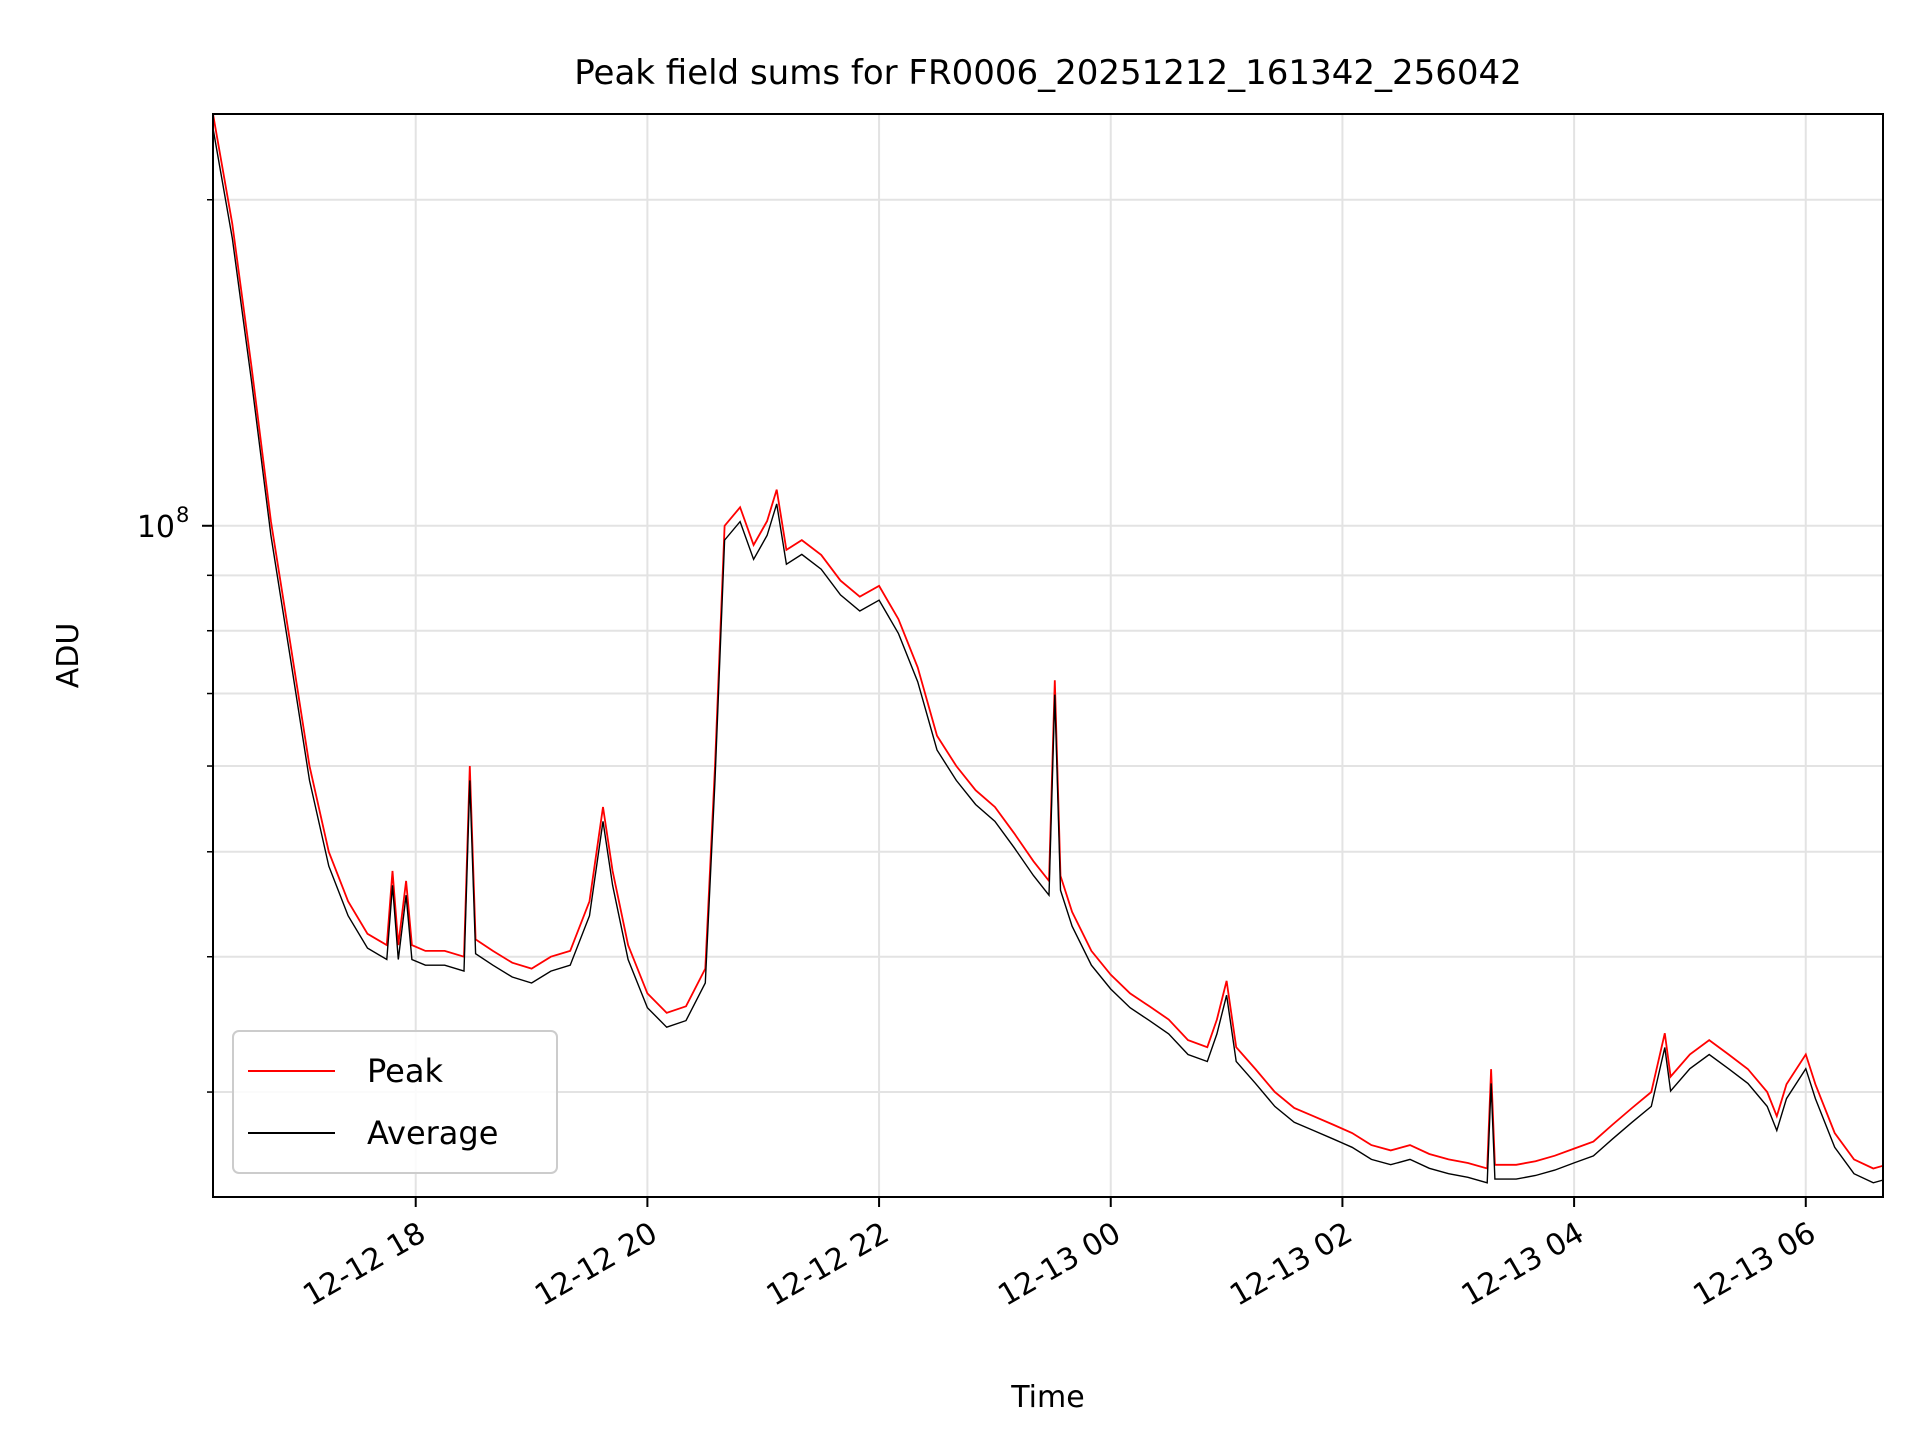 The width and height of the screenshot is (1920, 1440). What do you see at coordinates (68, 656) in the screenshot?
I see `y-axis-label: ADU` at bounding box center [68, 656].